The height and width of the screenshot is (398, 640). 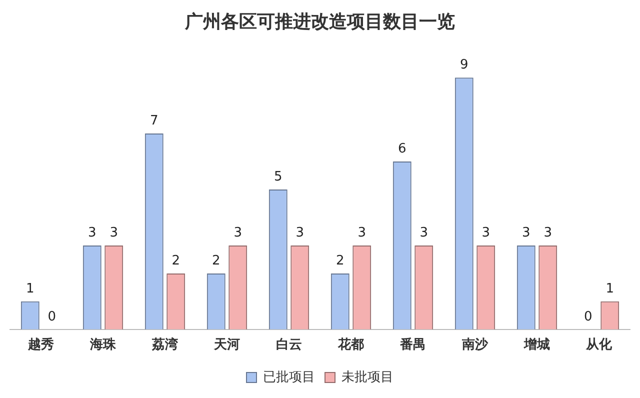 What do you see at coordinates (278, 176) in the screenshot?
I see `data-label: 5` at bounding box center [278, 176].